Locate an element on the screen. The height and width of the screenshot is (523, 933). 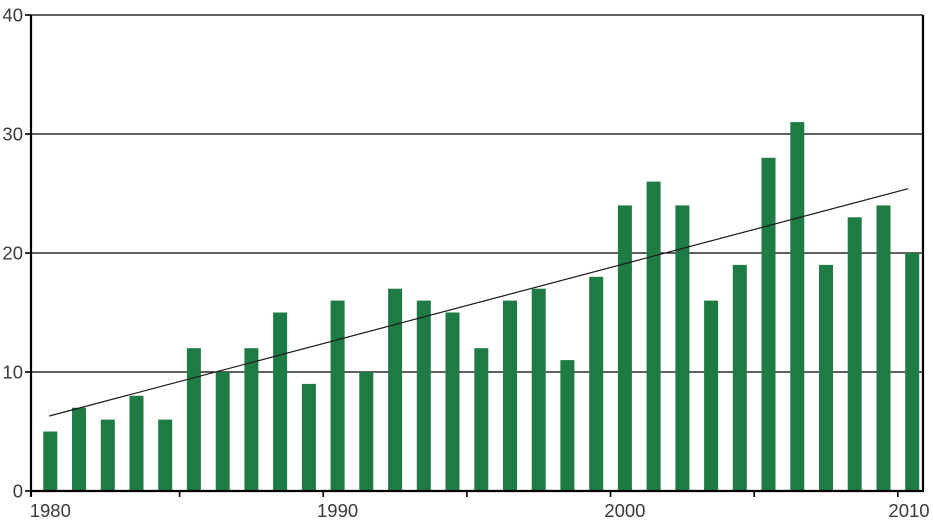
bar-1983 is located at coordinates (136, 443).